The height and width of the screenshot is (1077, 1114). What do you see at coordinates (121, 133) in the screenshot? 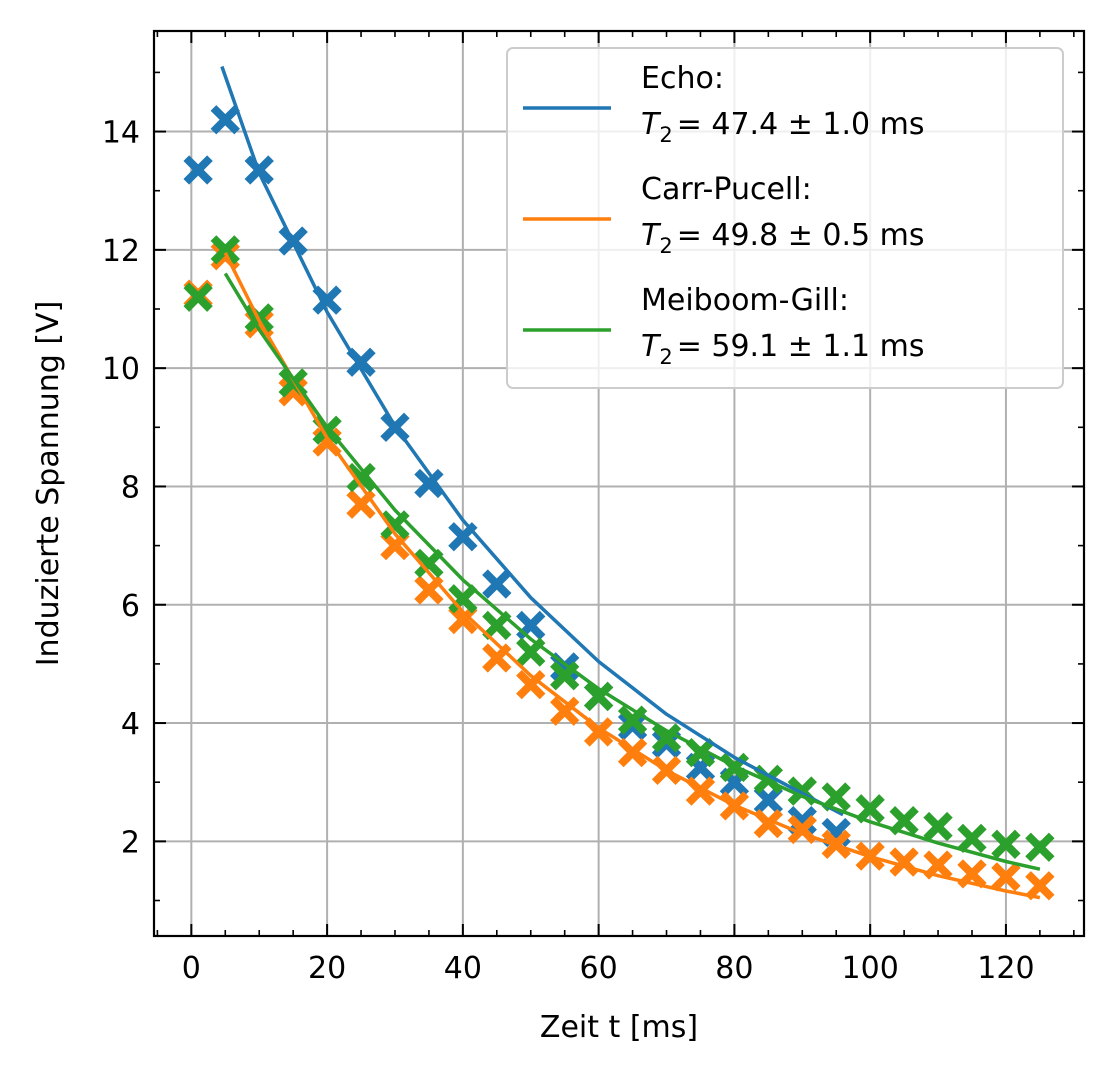
I see `y-tick-label: 14` at bounding box center [121, 133].